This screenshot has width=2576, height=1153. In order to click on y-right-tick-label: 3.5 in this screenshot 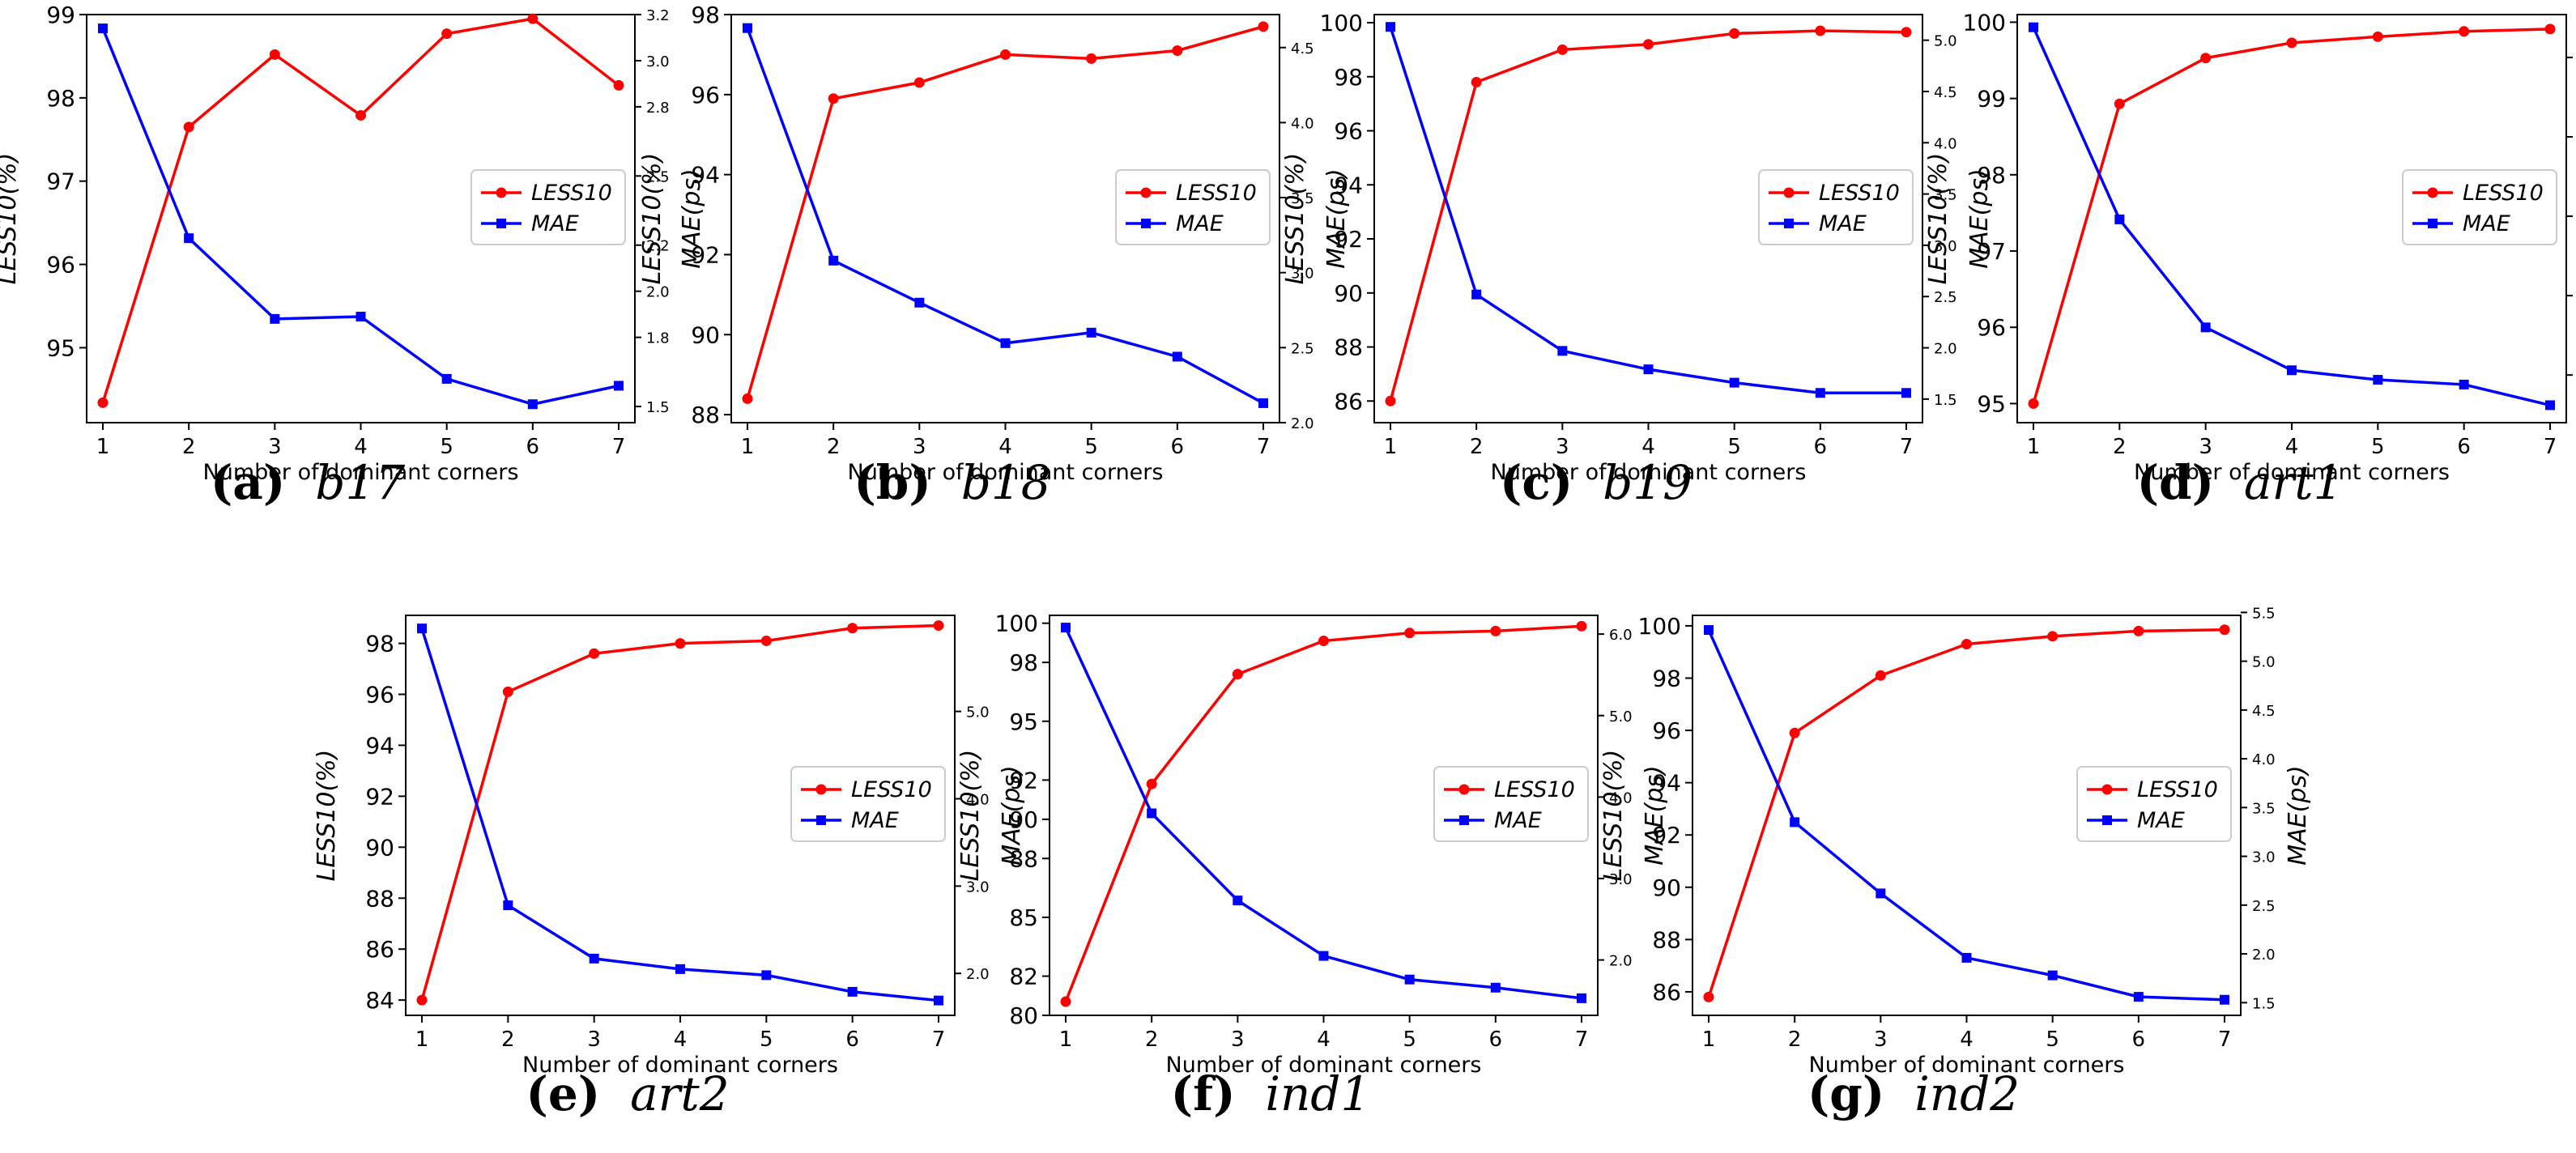, I will do `click(1302, 198)`.